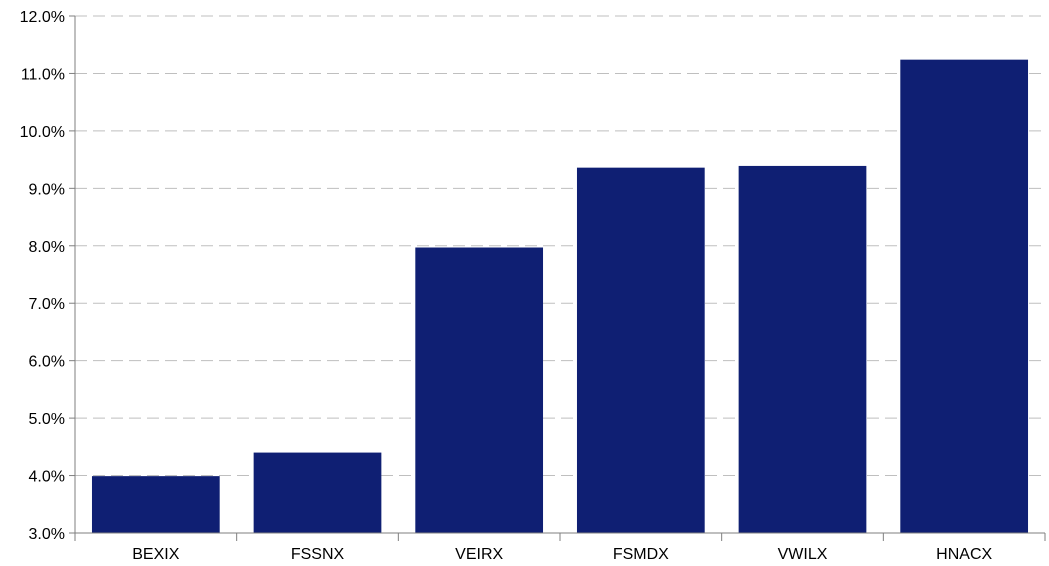 The height and width of the screenshot is (566, 1049). Describe the element at coordinates (317, 492) in the screenshot. I see `bar-fssnx` at that location.